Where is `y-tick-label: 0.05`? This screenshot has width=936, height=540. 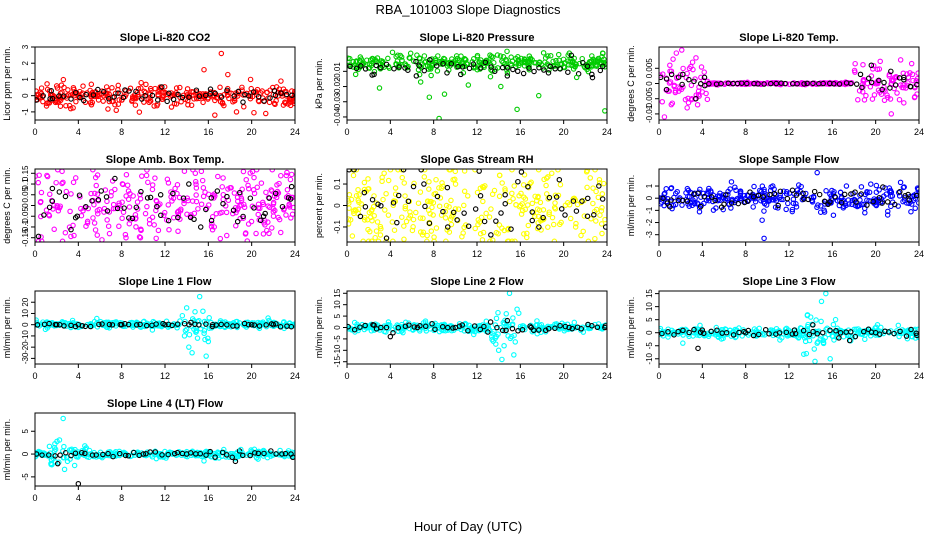
y-tick-label: 0.05 is located at coordinates (25, 194).